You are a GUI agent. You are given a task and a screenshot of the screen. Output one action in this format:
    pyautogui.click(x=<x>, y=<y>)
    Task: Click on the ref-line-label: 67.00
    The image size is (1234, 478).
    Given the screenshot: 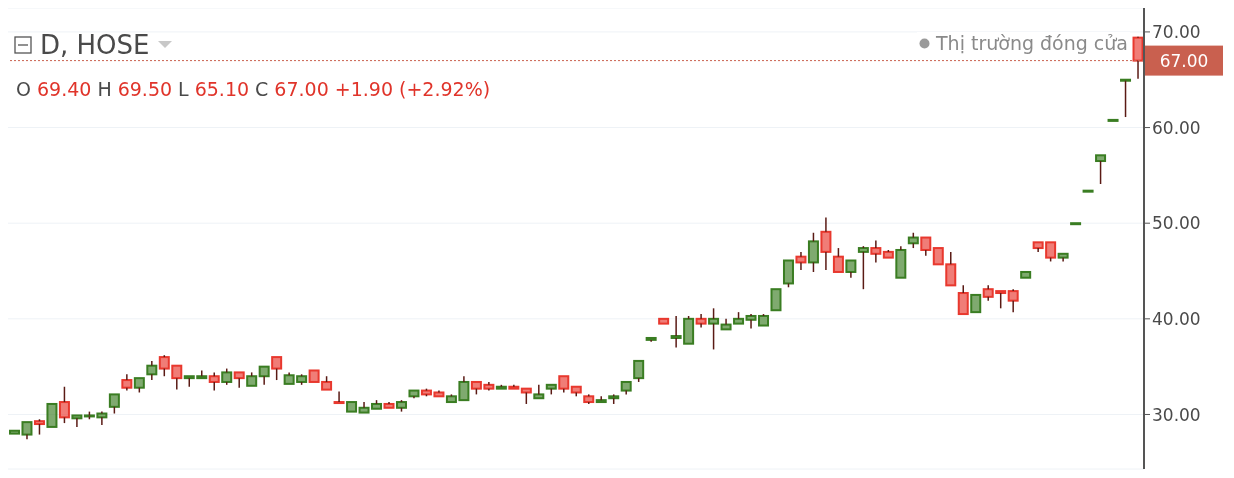 What is the action you would take?
    pyautogui.click(x=1184, y=60)
    